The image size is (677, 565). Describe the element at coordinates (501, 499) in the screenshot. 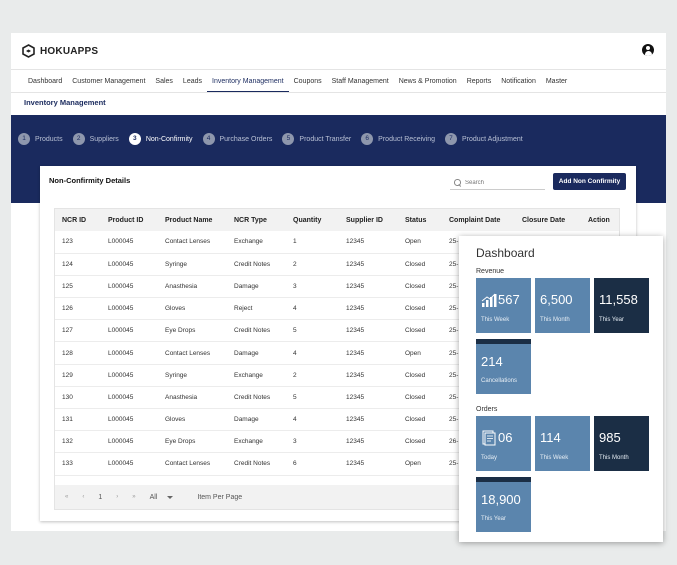

I see `tile-value: 18,900` at that location.